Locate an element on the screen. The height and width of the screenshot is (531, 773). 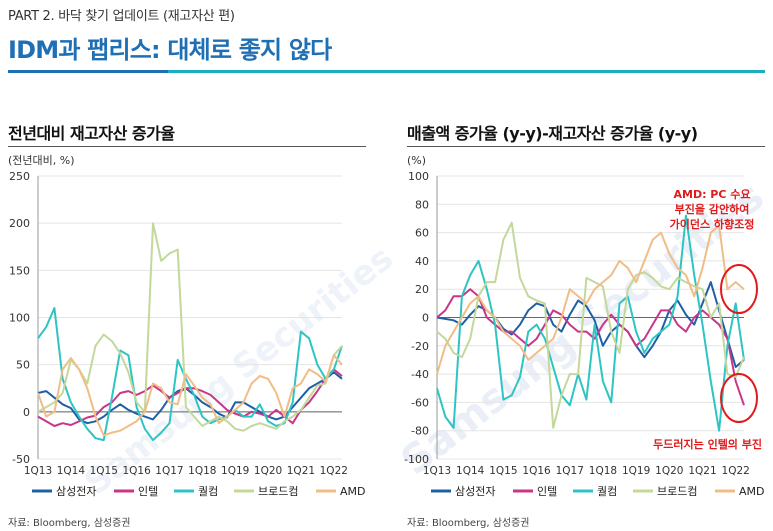
left-chart-title: 전년대비 재고자산 증가율 is located at coordinates (91, 133).